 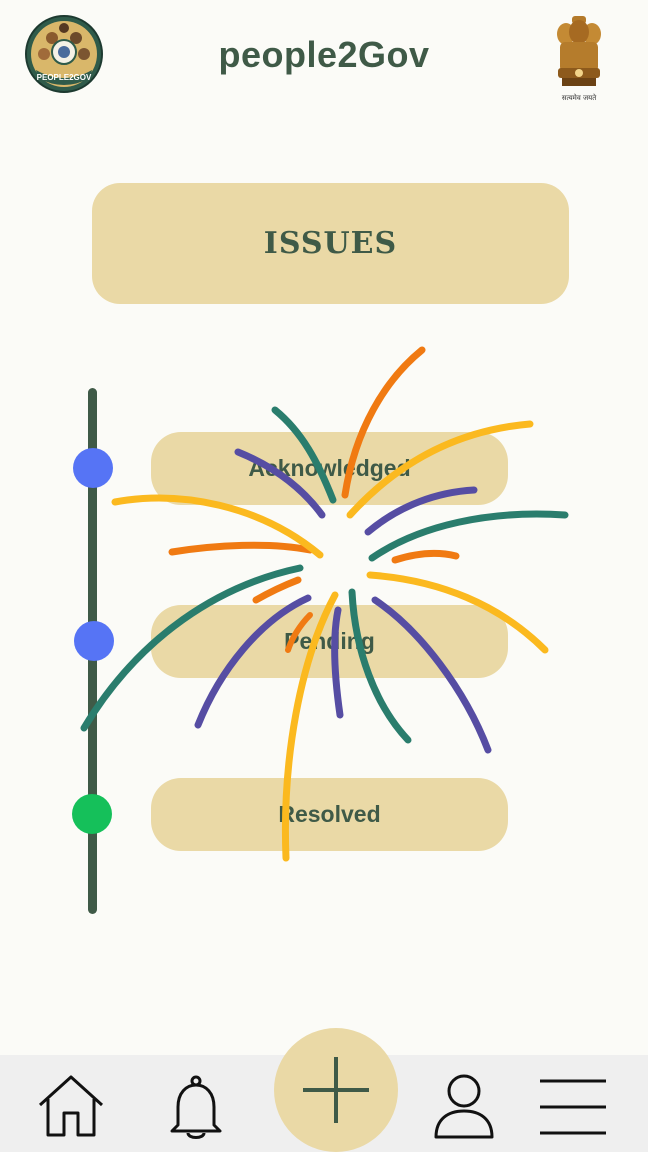 What do you see at coordinates (329, 641) in the screenshot?
I see `status-pending-button: Pending` at bounding box center [329, 641].